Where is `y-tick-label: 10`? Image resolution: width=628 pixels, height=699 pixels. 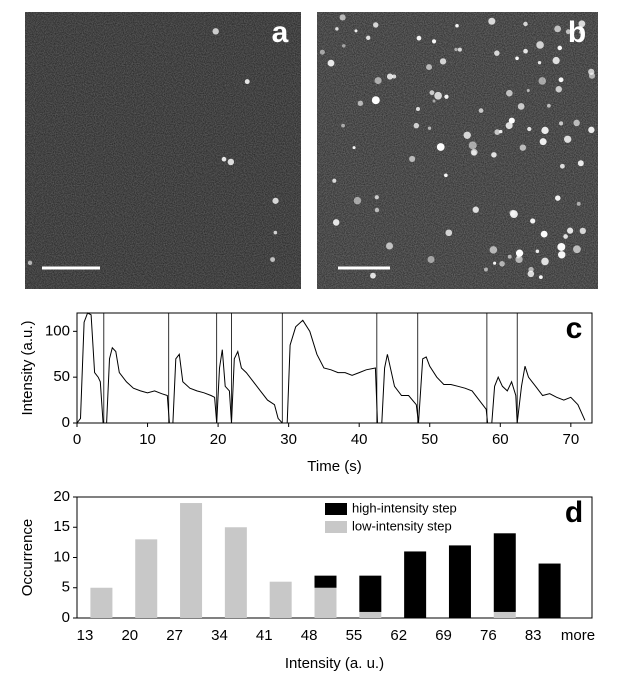
y-tick-label: 10 is located at coordinates (61, 556).